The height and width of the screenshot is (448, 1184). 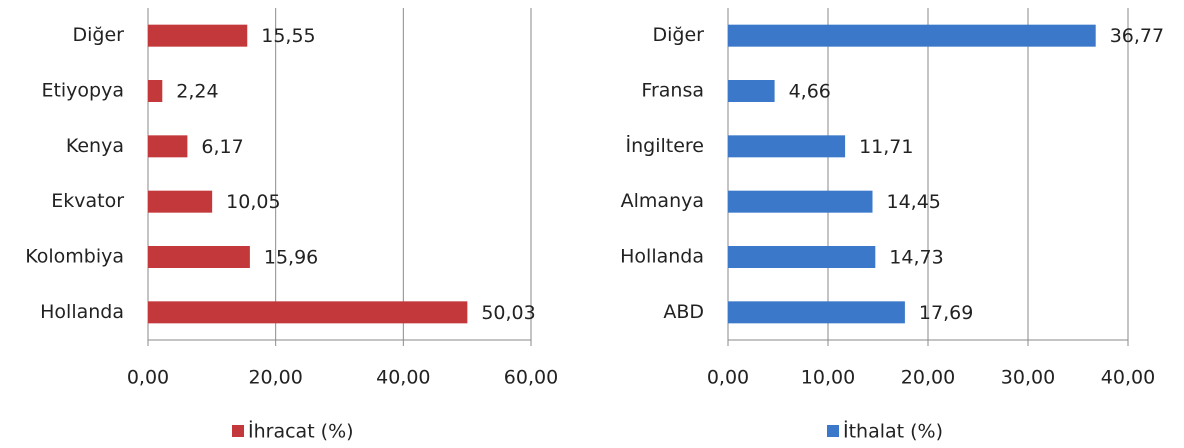 What do you see at coordinates (301, 431) in the screenshot?
I see `legend-label: İhracat (%)` at bounding box center [301, 431].